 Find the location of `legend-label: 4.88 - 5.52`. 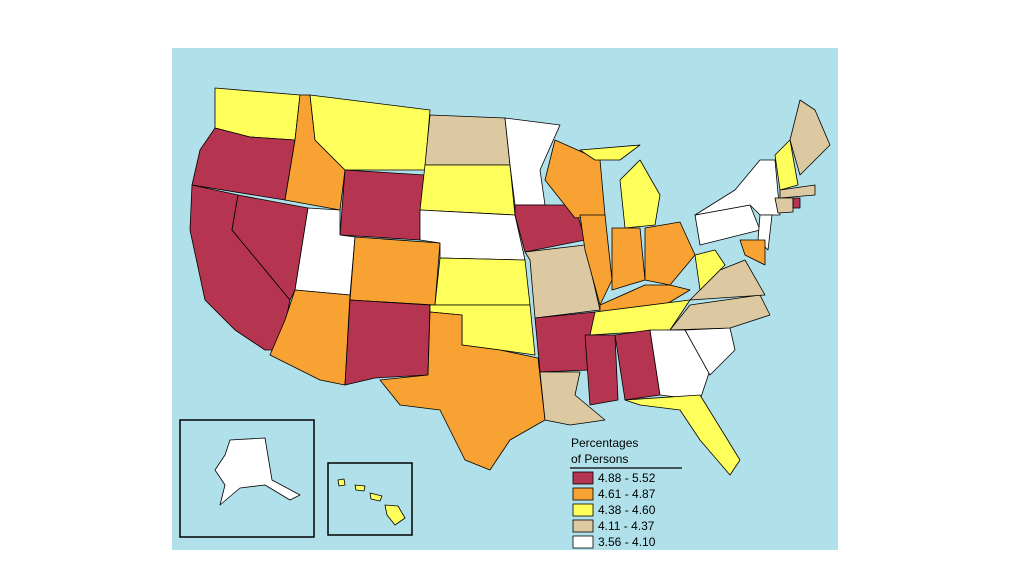

legend-label: 4.88 - 5.52 is located at coordinates (627, 478).